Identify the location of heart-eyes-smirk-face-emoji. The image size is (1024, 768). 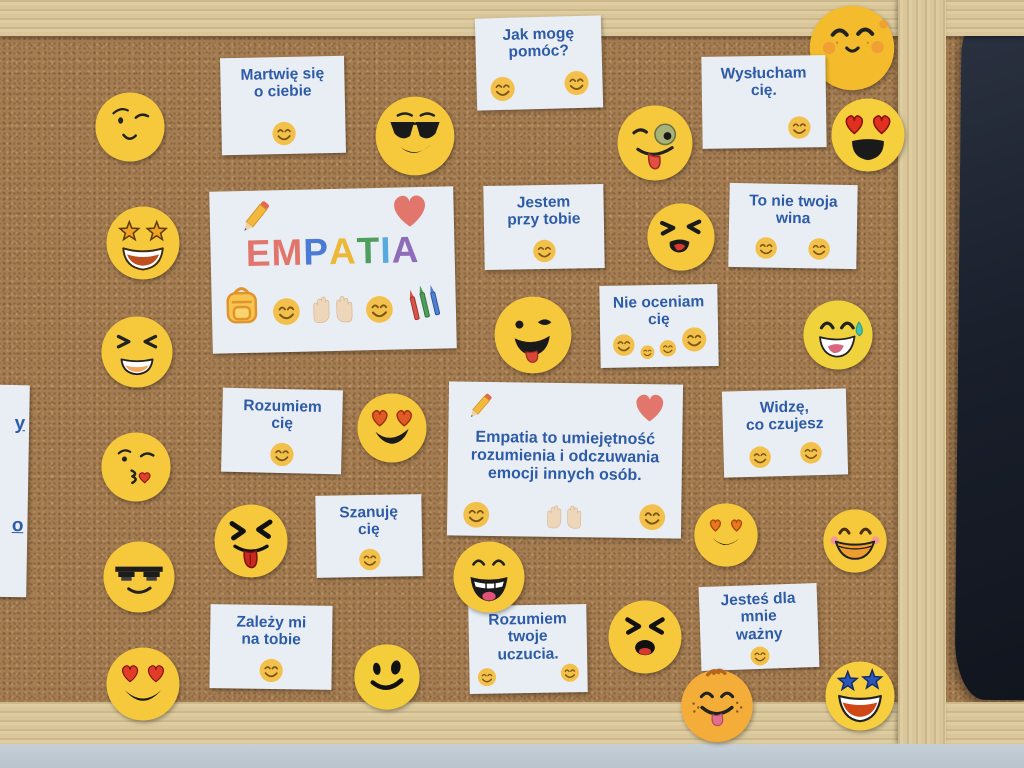
(726, 535).